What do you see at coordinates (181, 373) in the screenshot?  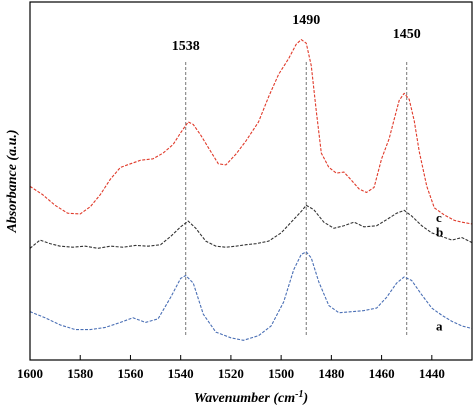 I see `x-tick-label-1540: 1540` at bounding box center [181, 373].